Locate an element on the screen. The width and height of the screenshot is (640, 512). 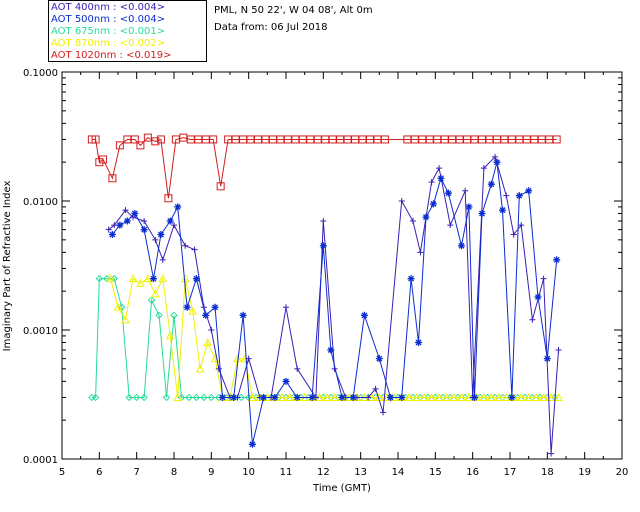
legend-item-400nm: AOT 400nm : <0.004> is located at coordinates (108, 8).